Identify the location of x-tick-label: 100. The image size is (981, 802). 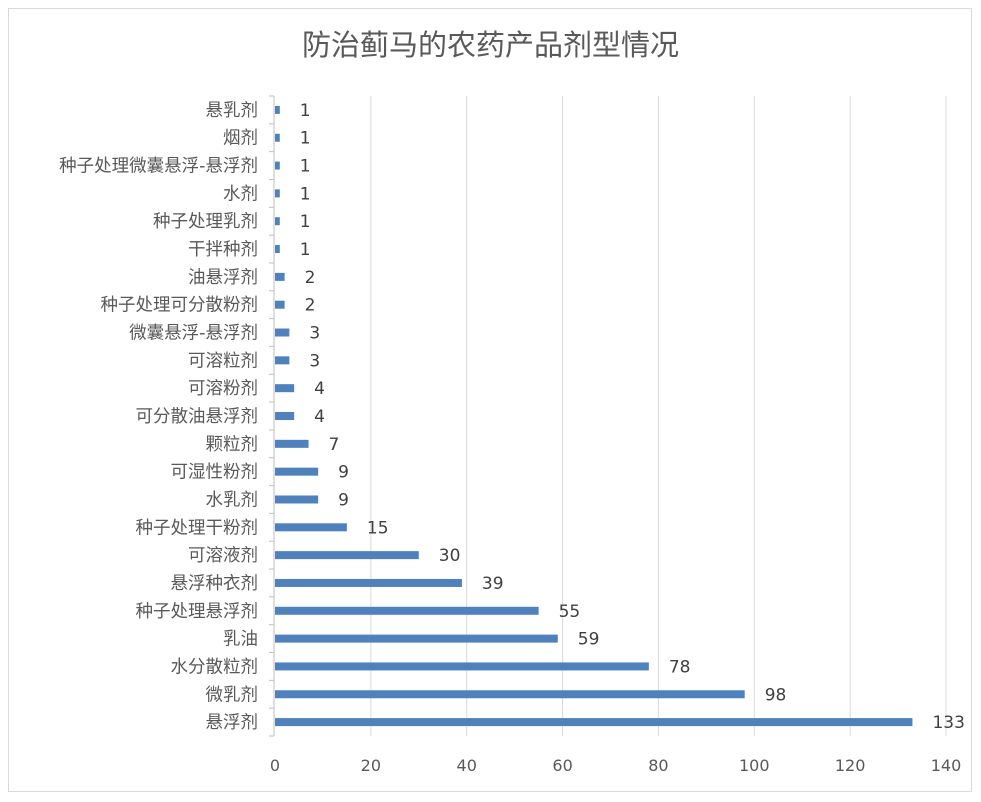
(754, 765).